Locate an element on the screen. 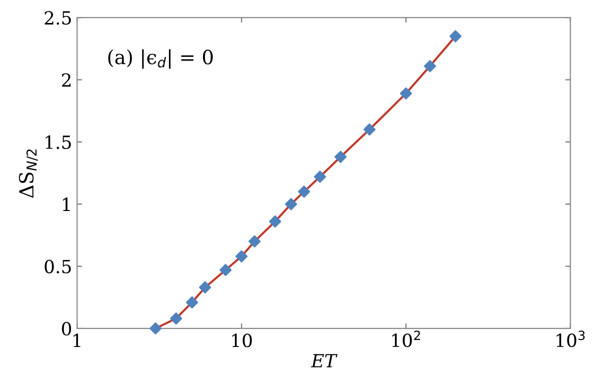 The image size is (612, 391). y-tick-label: 2 is located at coordinates (66, 80).